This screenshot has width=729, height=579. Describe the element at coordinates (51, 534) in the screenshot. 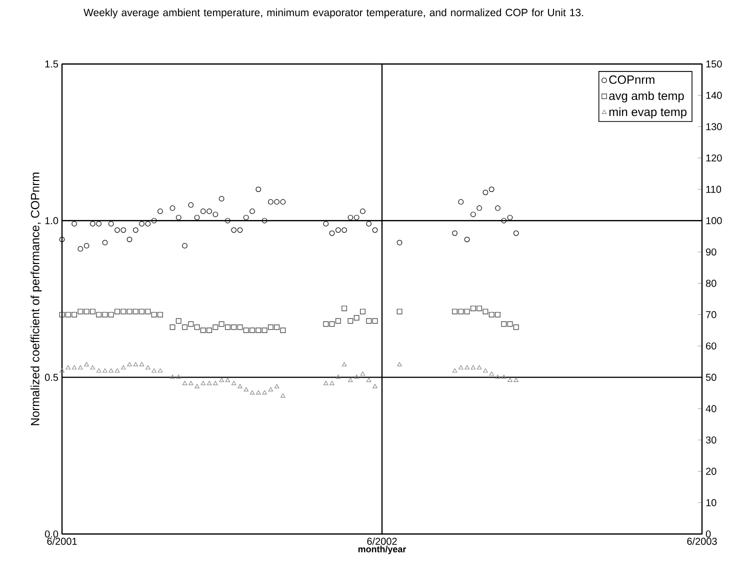

I see `y-tick-label: 0.0` at that location.